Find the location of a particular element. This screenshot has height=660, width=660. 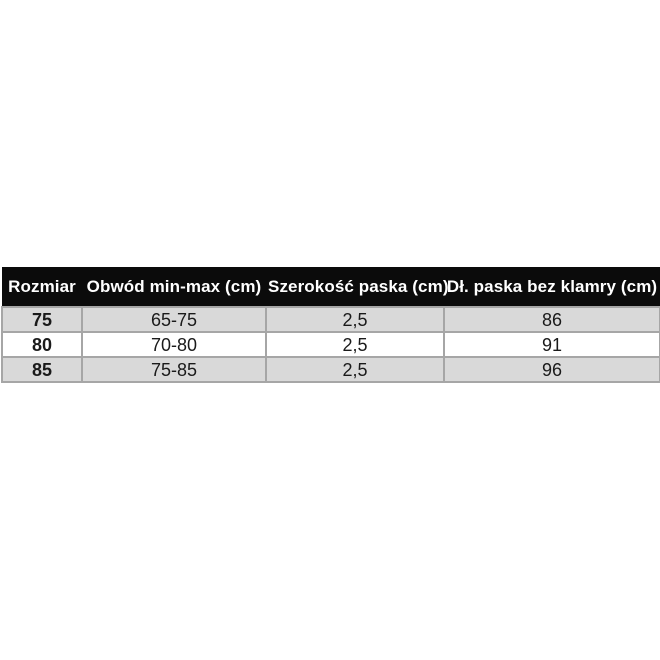

table-cell: 80 is located at coordinates (42, 344).